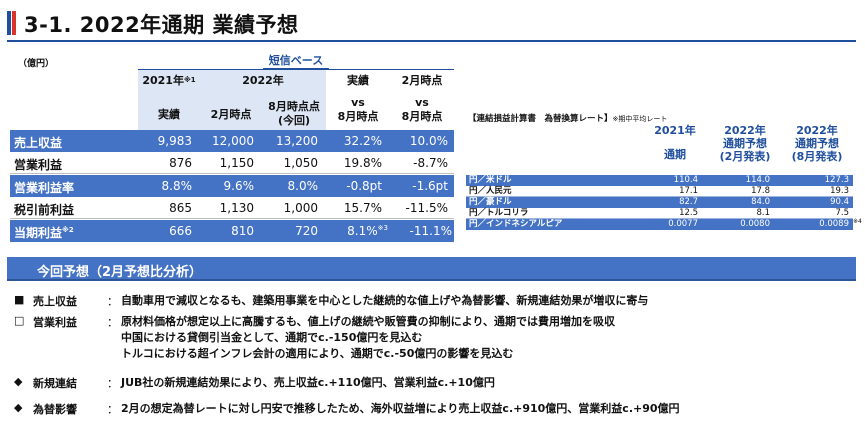  Describe the element at coordinates (55, 322) in the screenshot. I see `item-label: 営業利益` at that location.